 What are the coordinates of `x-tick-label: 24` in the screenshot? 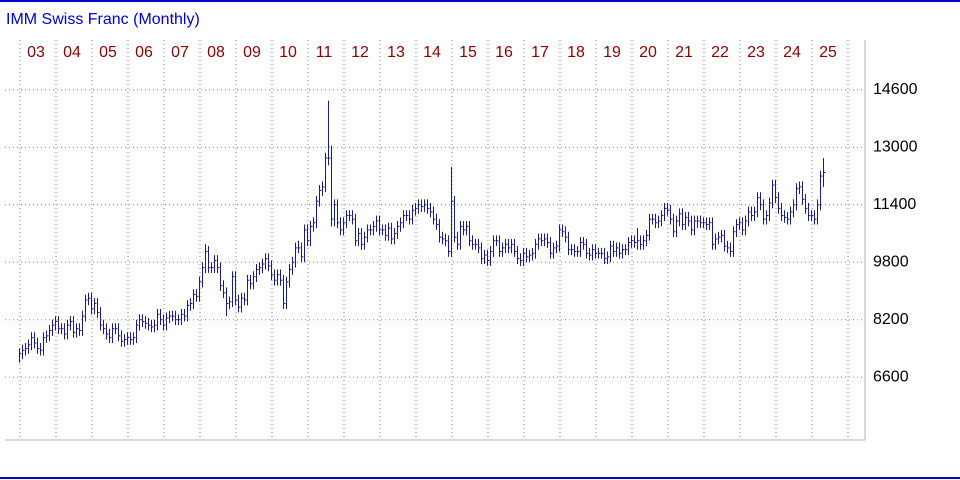 It's located at (792, 52).